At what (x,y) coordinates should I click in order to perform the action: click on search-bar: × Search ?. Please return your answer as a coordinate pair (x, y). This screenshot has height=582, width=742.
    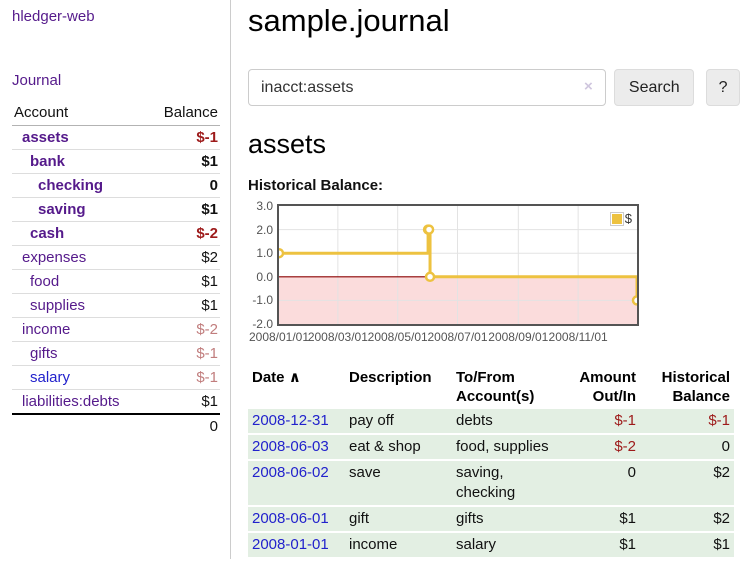
    Looking at the image, I should click on (494, 87).